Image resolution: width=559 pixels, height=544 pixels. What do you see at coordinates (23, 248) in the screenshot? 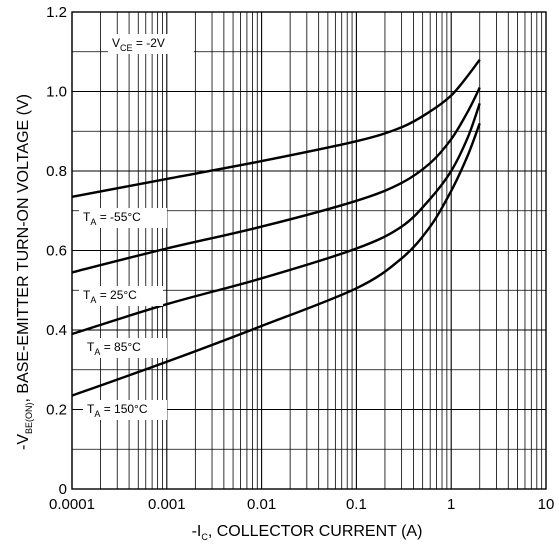
I see `y-axis-label-rest: , BASE-EMITTER TURN-ON VOLTAGE (V)` at bounding box center [23, 248].